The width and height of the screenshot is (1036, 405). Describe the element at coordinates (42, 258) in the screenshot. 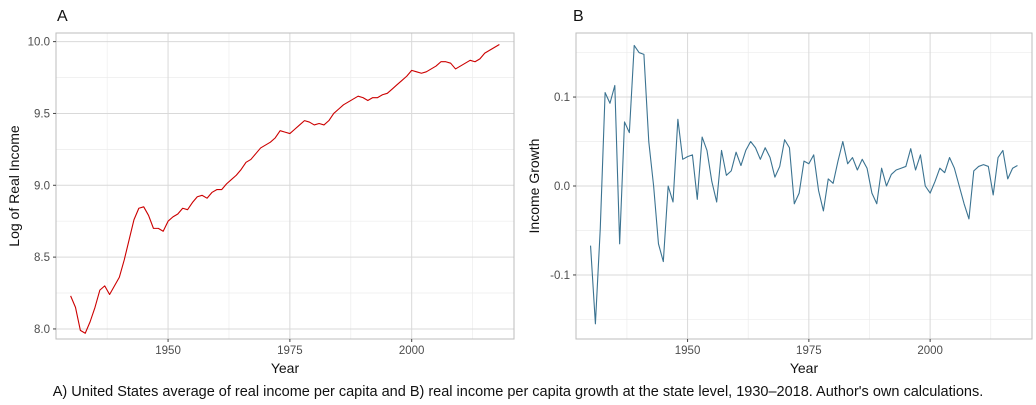

I see `y-tick-label: 8.5` at that location.